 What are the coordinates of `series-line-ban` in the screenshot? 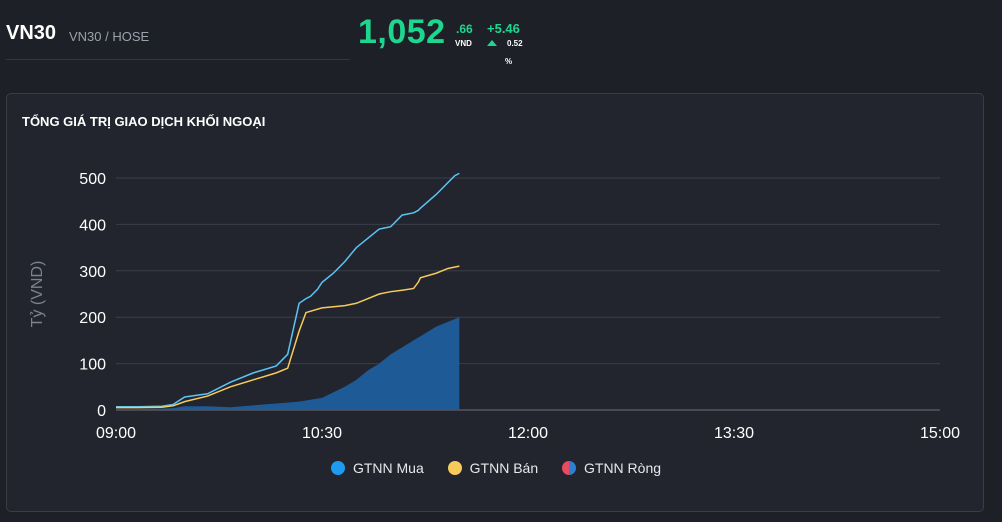 It's located at (288, 337).